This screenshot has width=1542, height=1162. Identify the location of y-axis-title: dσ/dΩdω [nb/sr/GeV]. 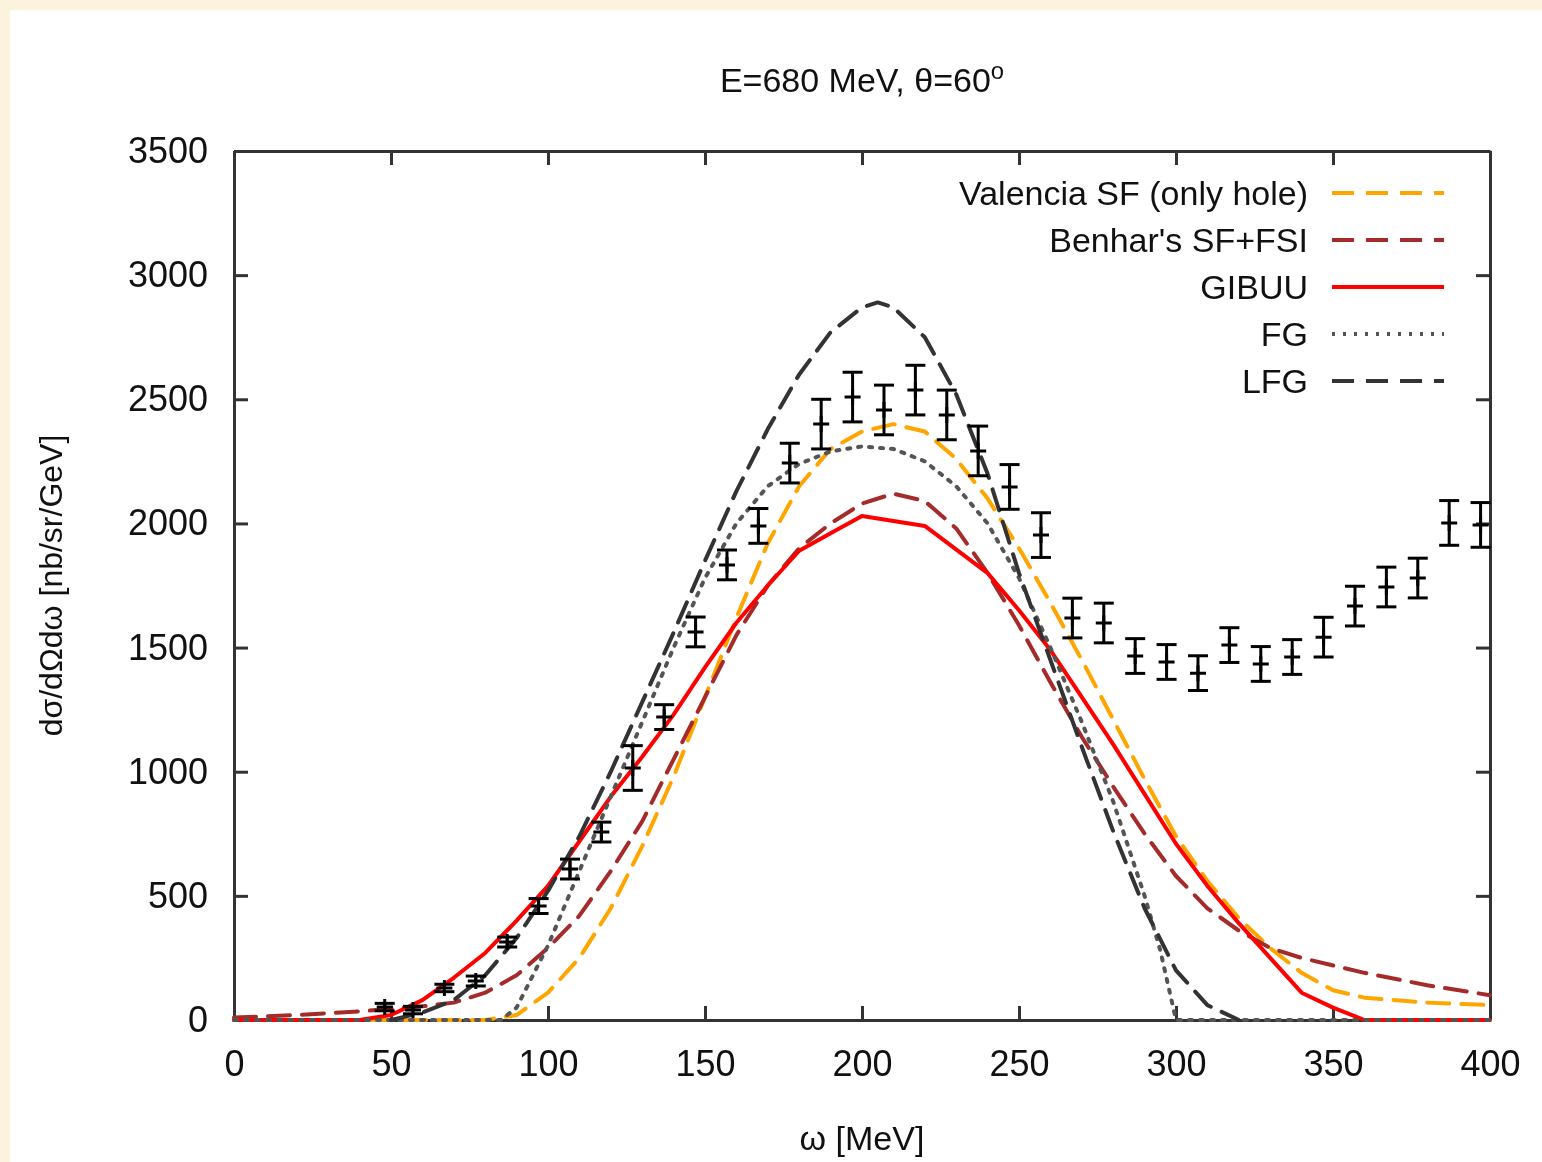
(51, 585).